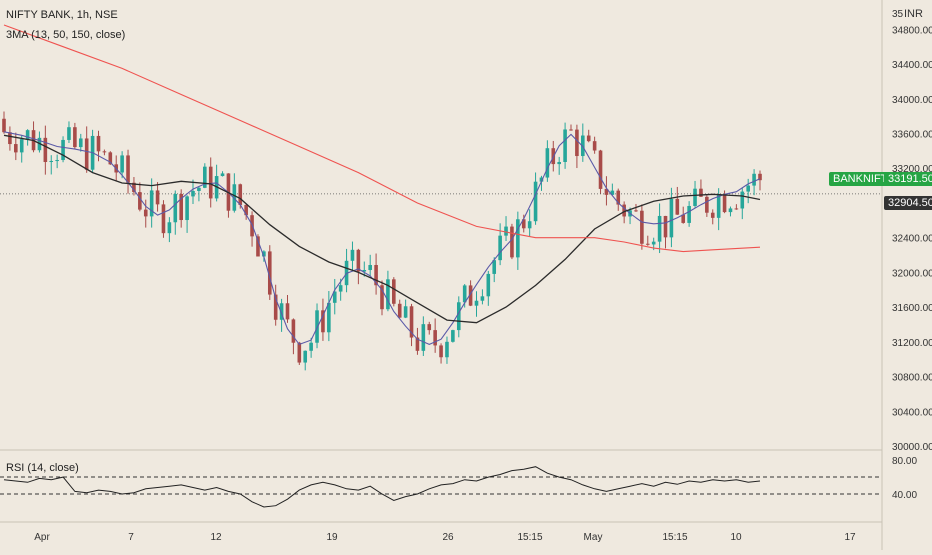 This screenshot has height=555, width=932. Describe the element at coordinates (131, 537) in the screenshot. I see `time-tick-label: 7` at that location.